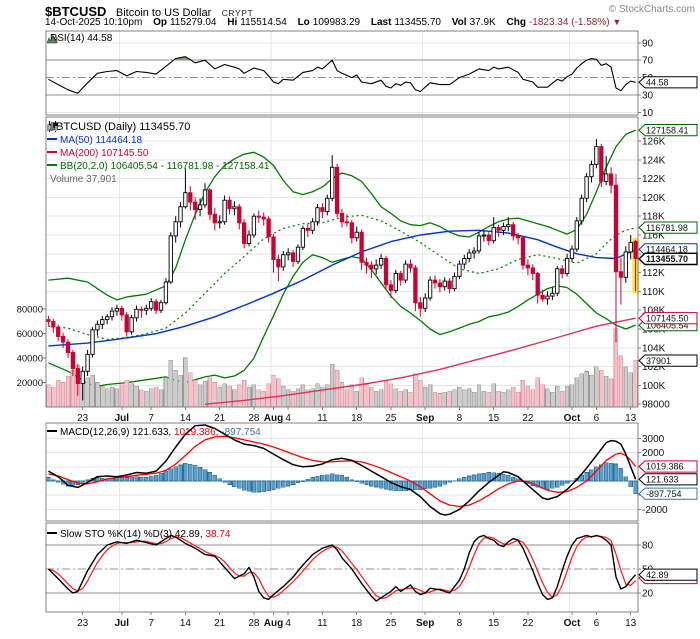 Image resolution: width=700 pixels, height=639 pixels. What do you see at coordinates (79, 38) in the screenshot?
I see `rsi-legend: RSI(14) 44.58` at bounding box center [79, 38].